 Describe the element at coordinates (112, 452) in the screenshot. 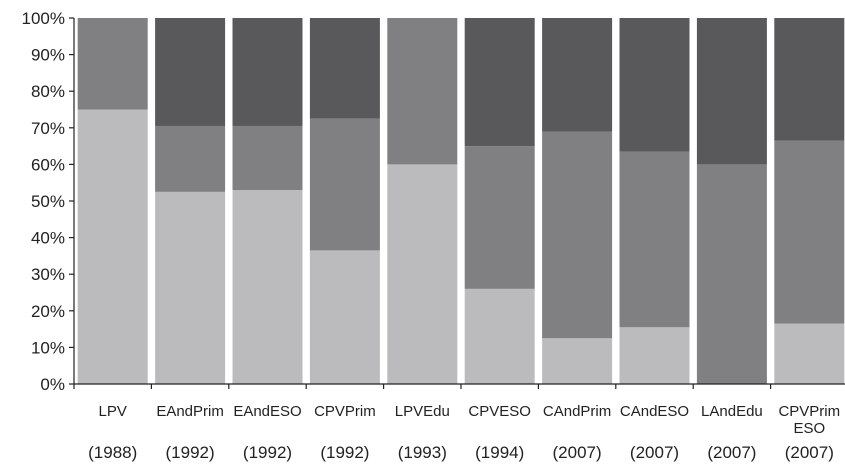

I see `x-tick-year-label: (1988)` at that location.